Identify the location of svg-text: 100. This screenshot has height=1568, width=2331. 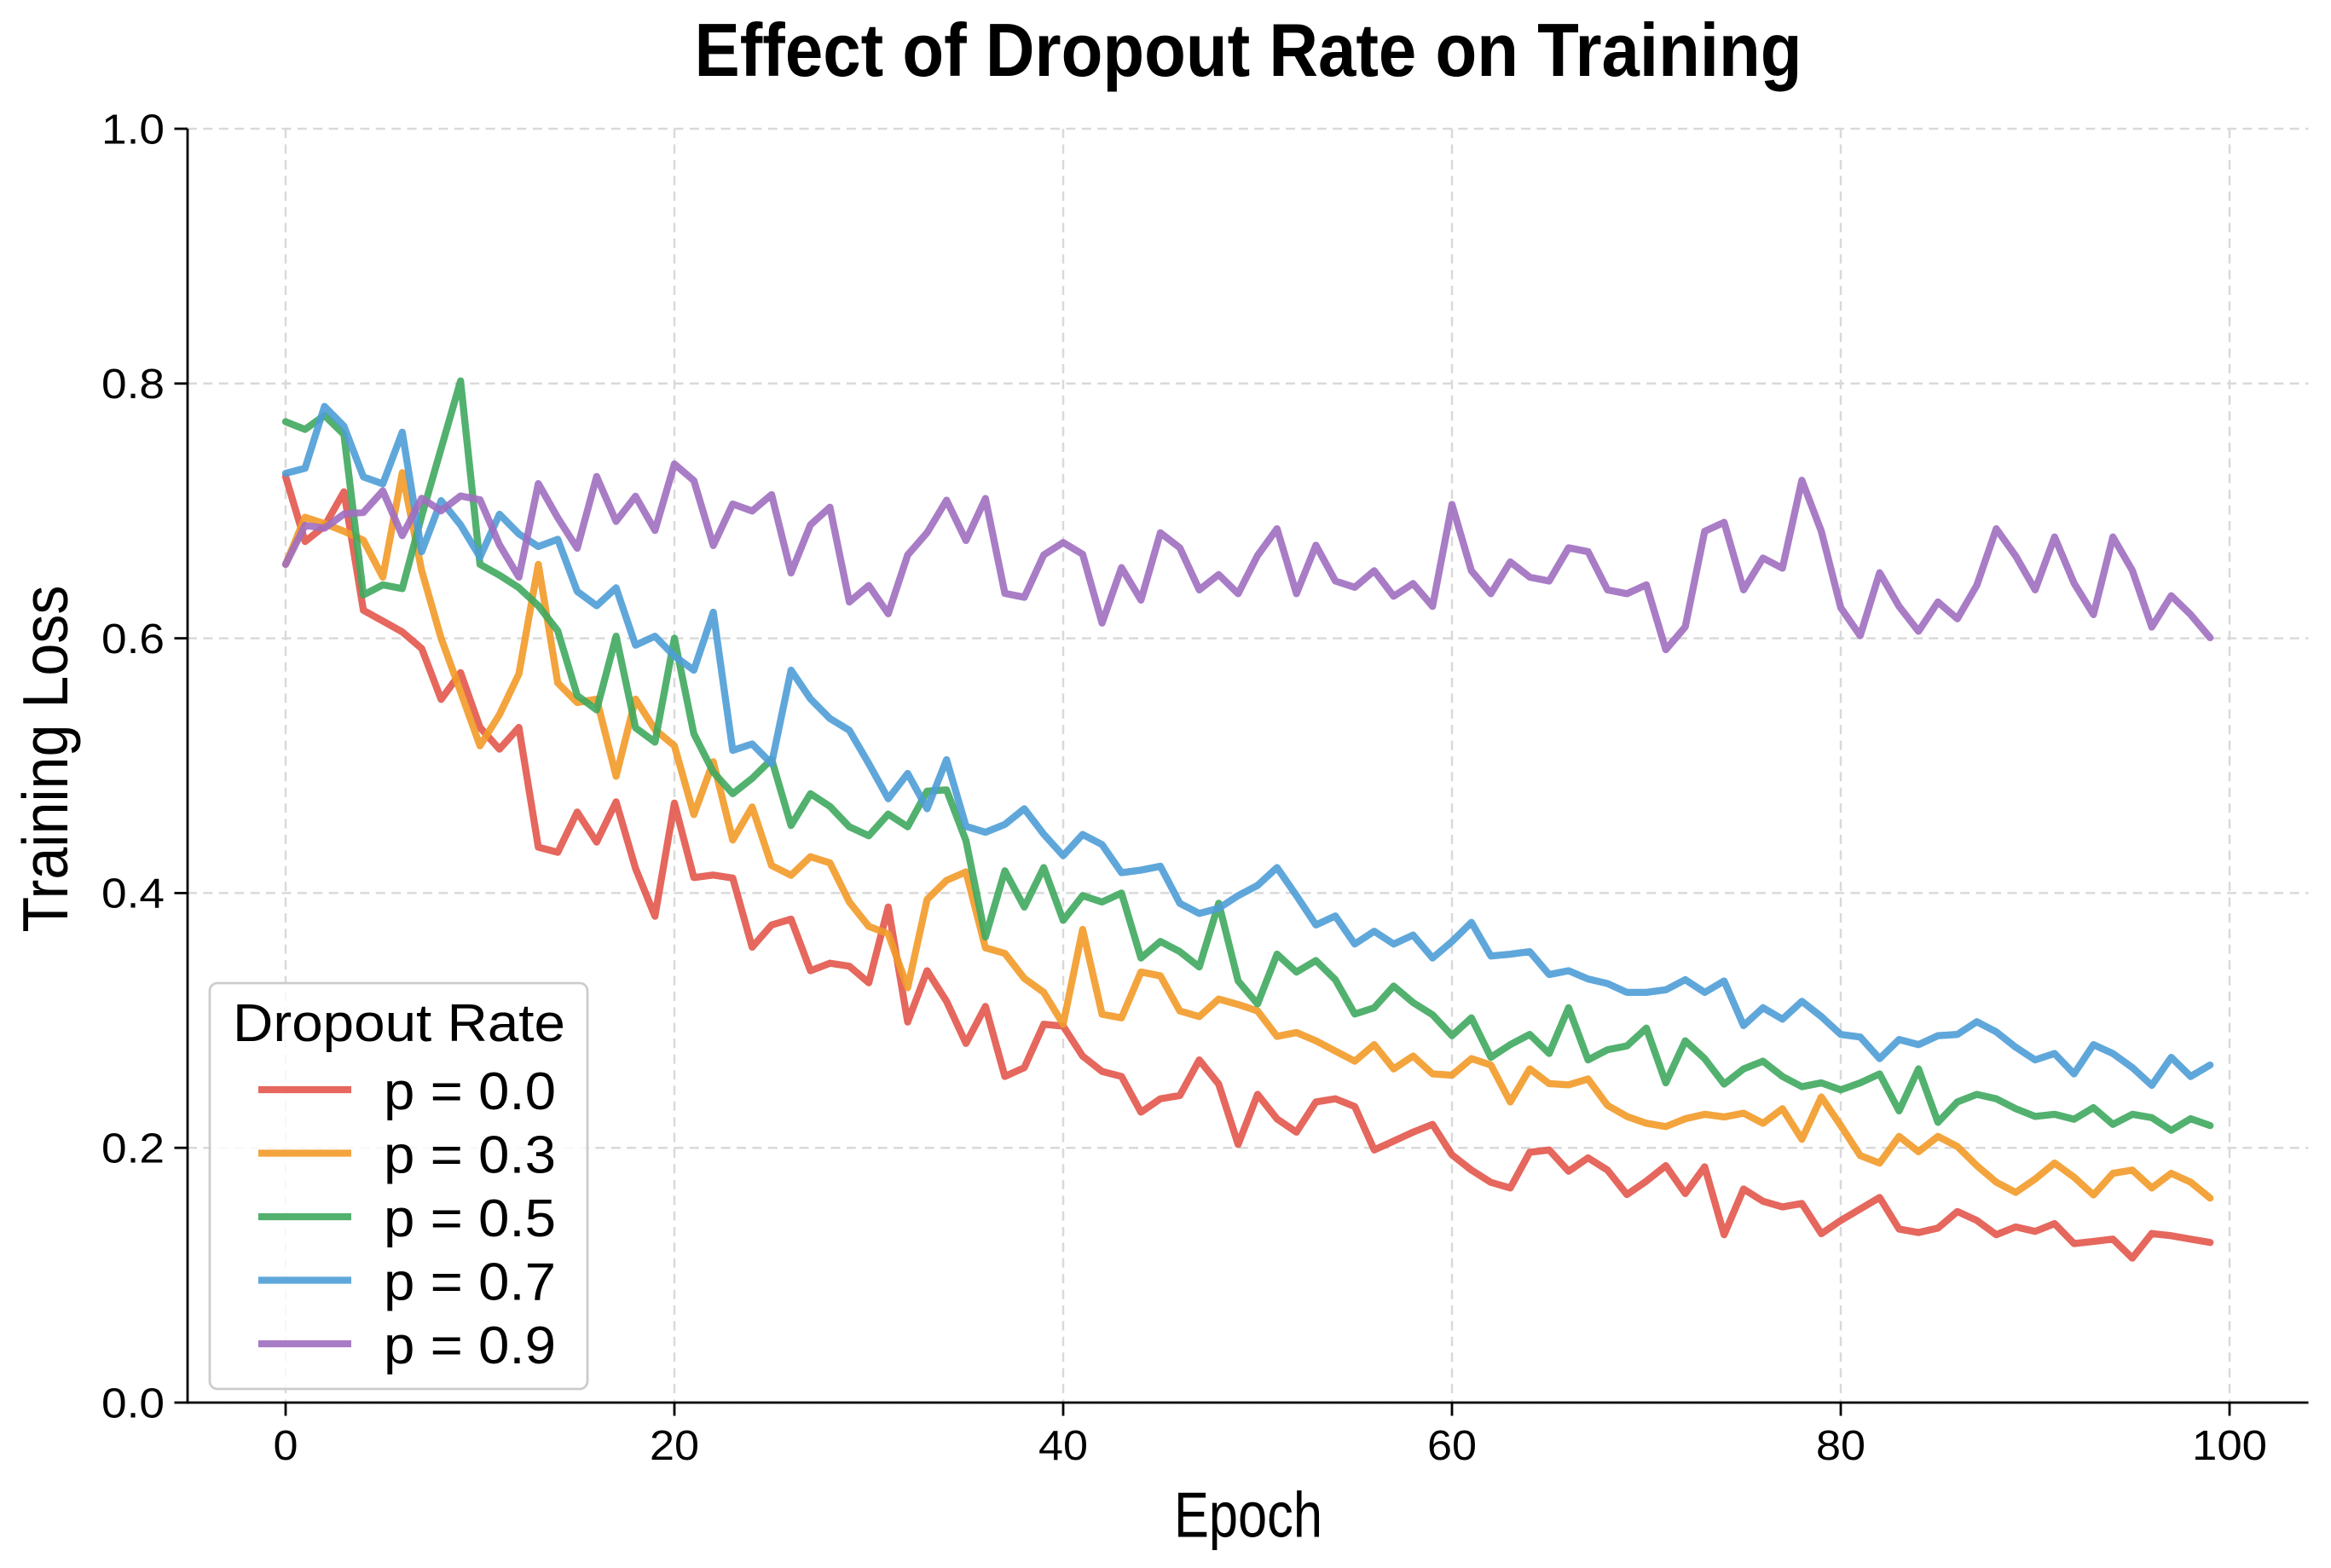
(2229, 1446).